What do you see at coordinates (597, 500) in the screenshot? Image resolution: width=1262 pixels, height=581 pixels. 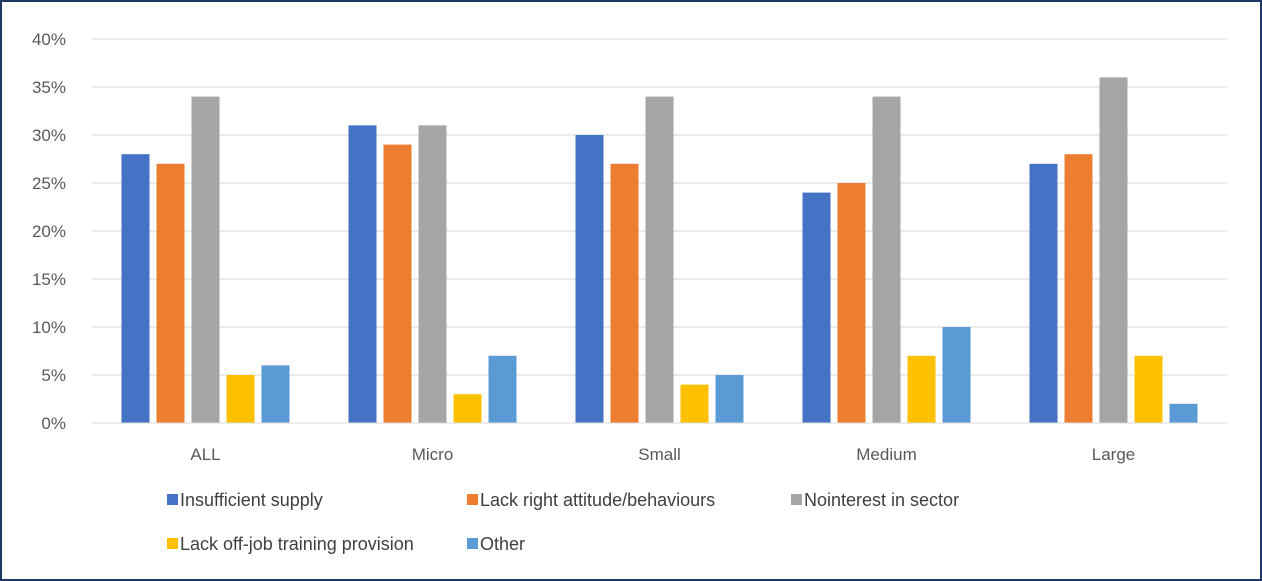 I see `legend-label: Lack right attitude/behaviours` at bounding box center [597, 500].